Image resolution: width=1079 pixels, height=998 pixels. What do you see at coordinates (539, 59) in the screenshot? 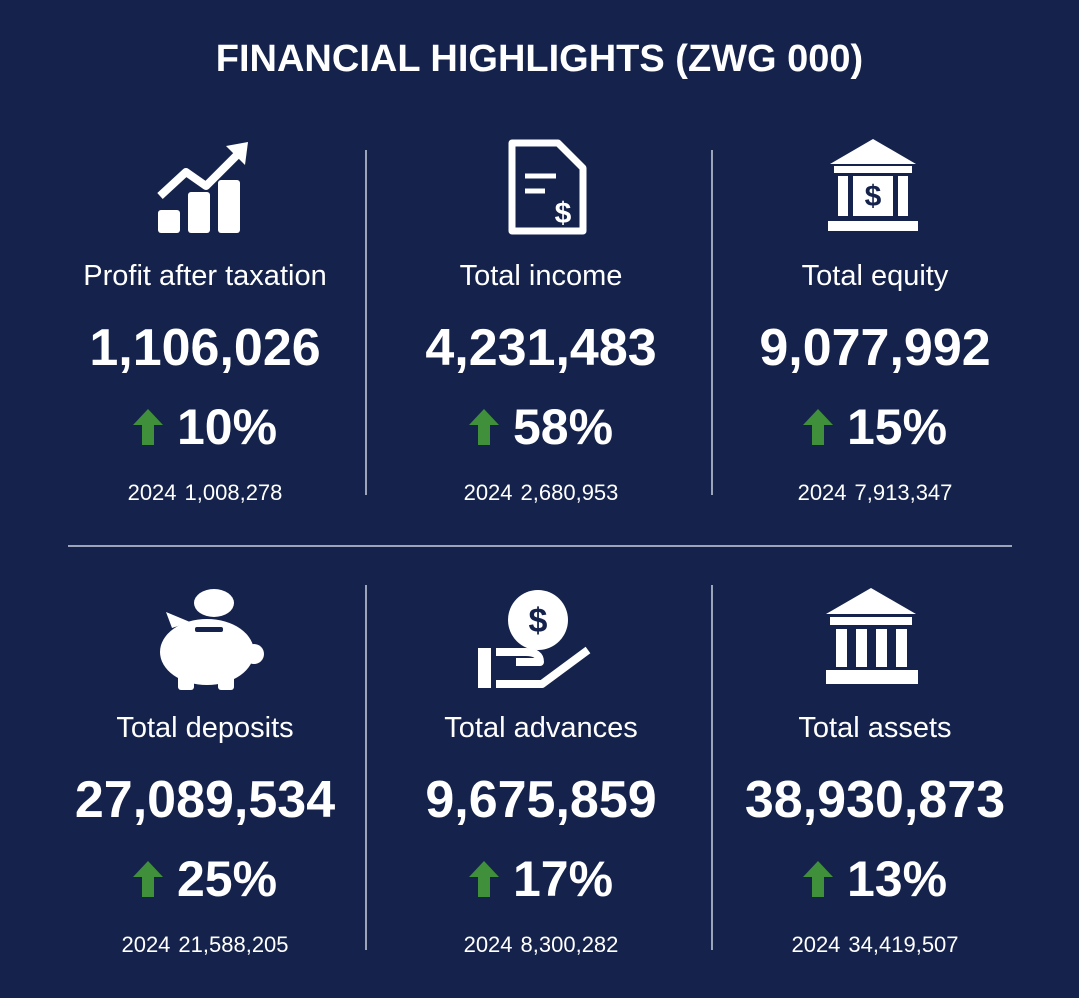
I see `title: FINANCIAL HIGHLIGHTS (ZWG 000)` at bounding box center [539, 59].